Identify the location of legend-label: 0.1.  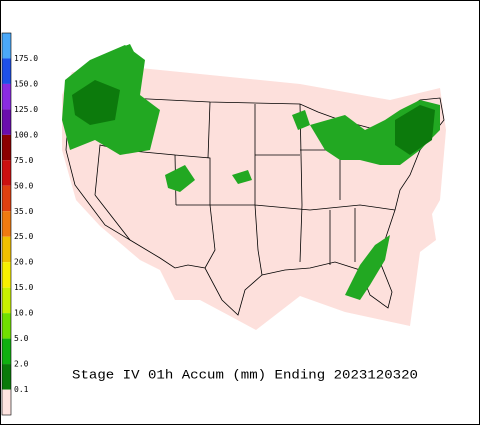
(21, 389).